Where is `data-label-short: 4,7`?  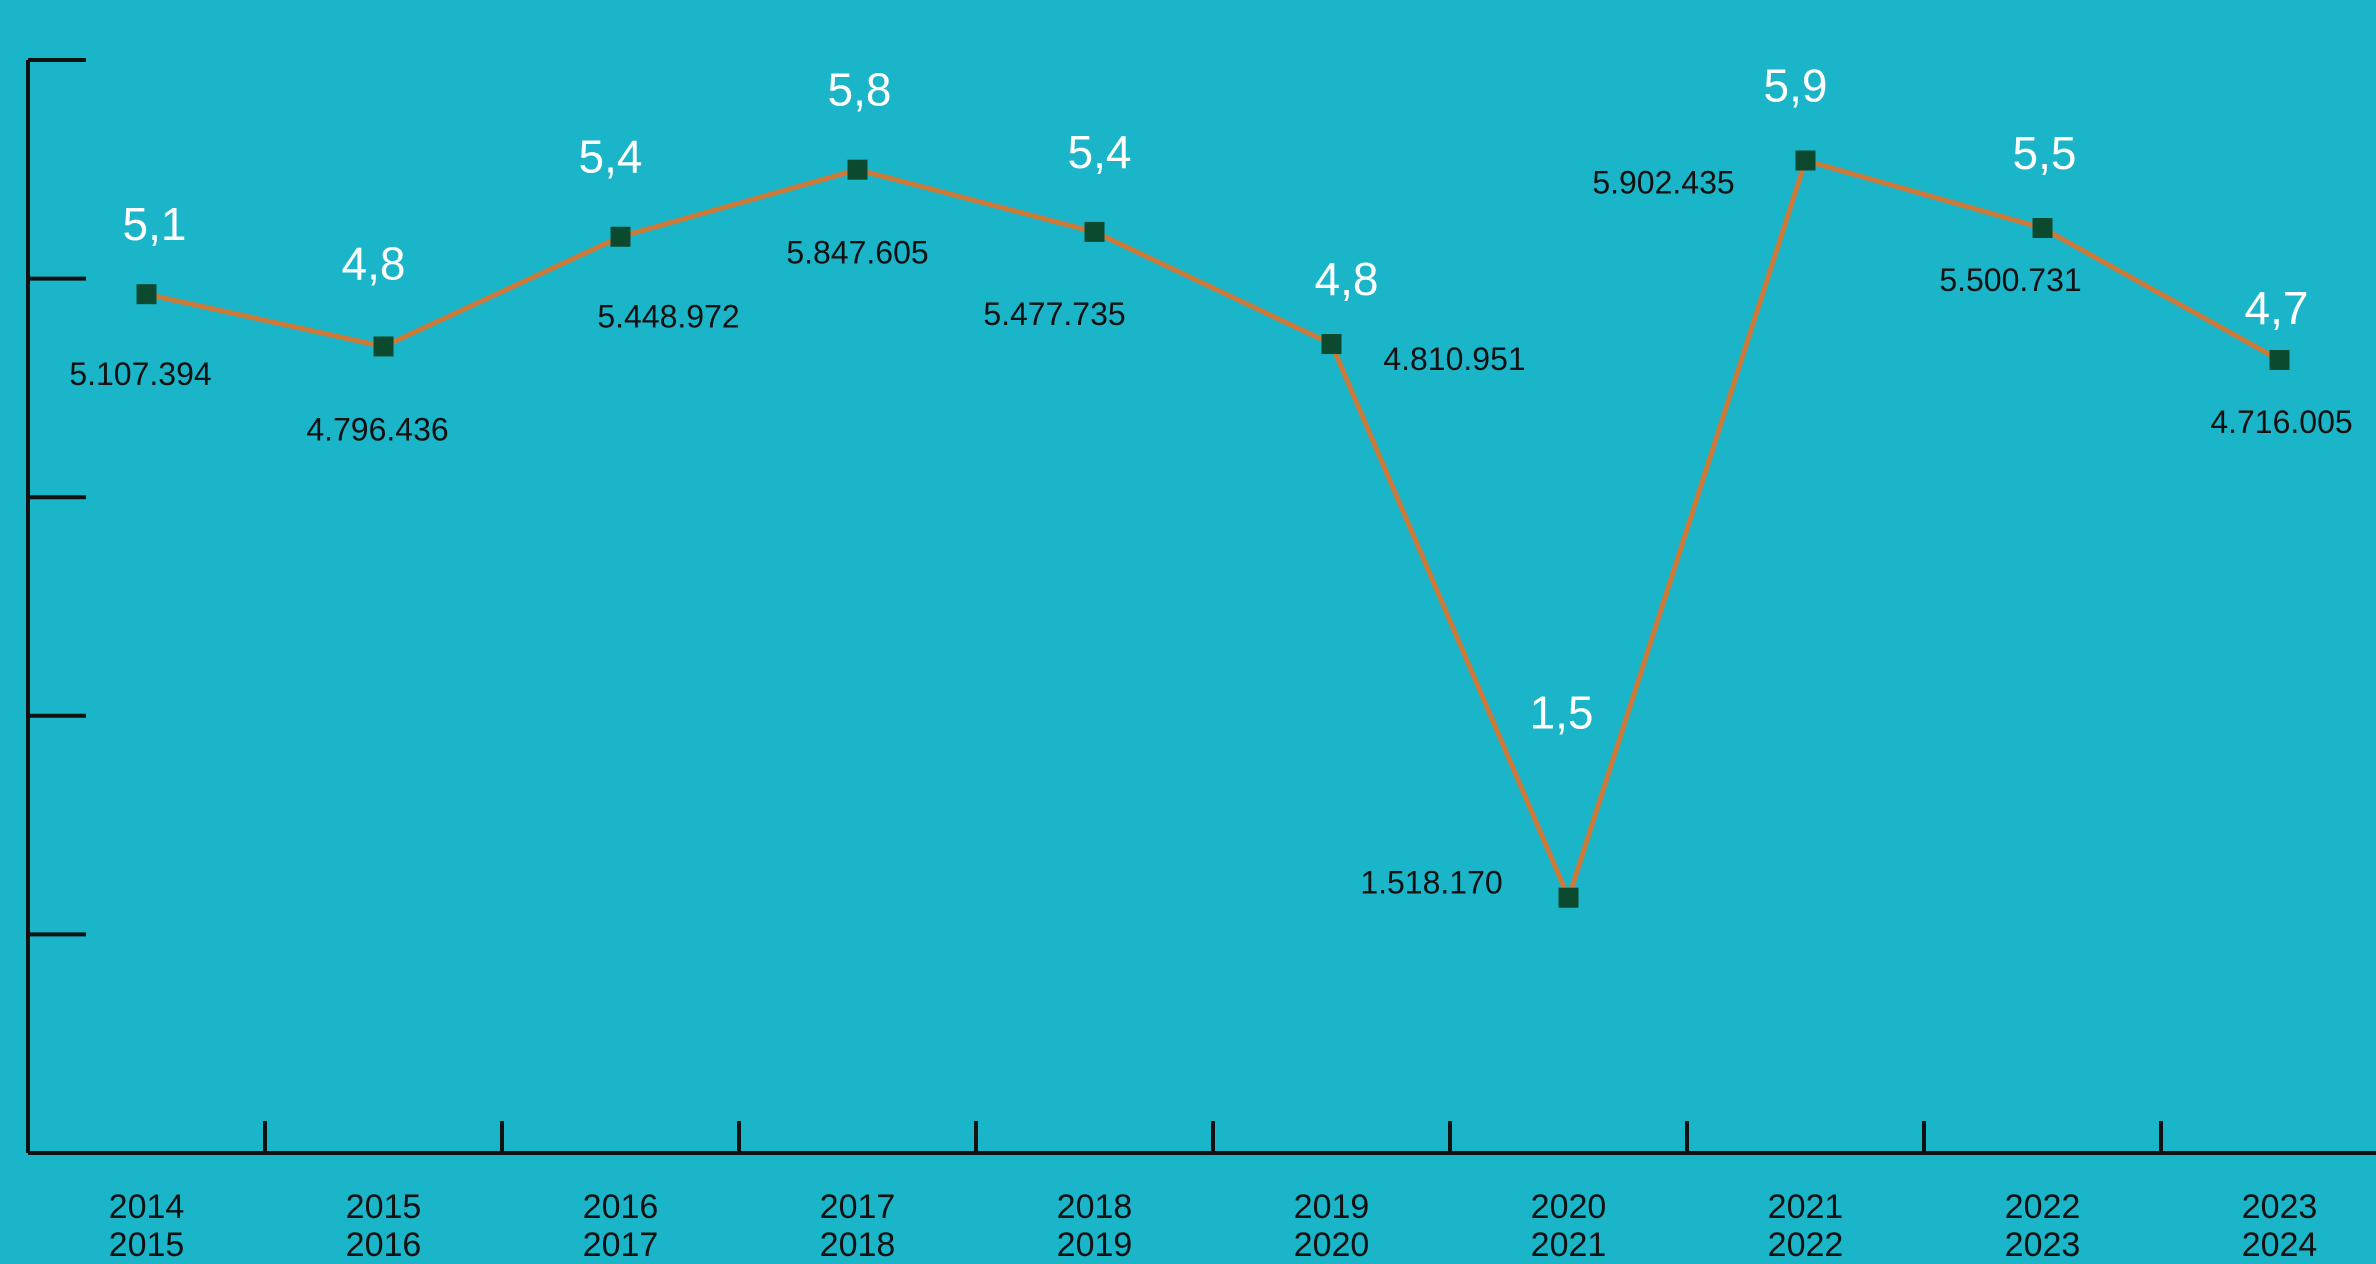
data-label-short: 4,7 is located at coordinates (2277, 308).